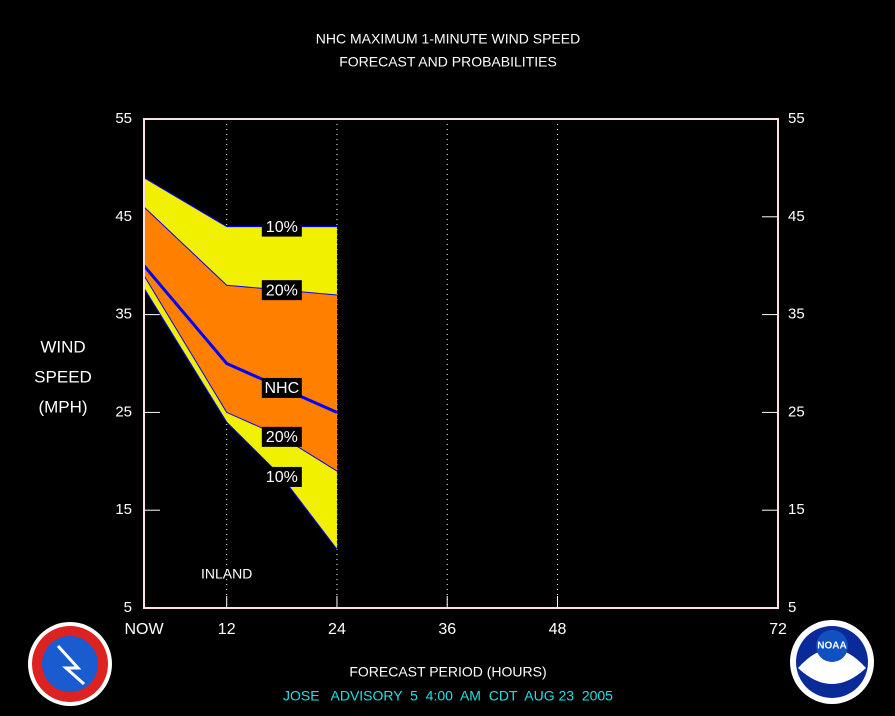 This screenshot has height=716, width=895. What do you see at coordinates (144, 629) in the screenshot?
I see `x-tick-label: NOW` at bounding box center [144, 629].